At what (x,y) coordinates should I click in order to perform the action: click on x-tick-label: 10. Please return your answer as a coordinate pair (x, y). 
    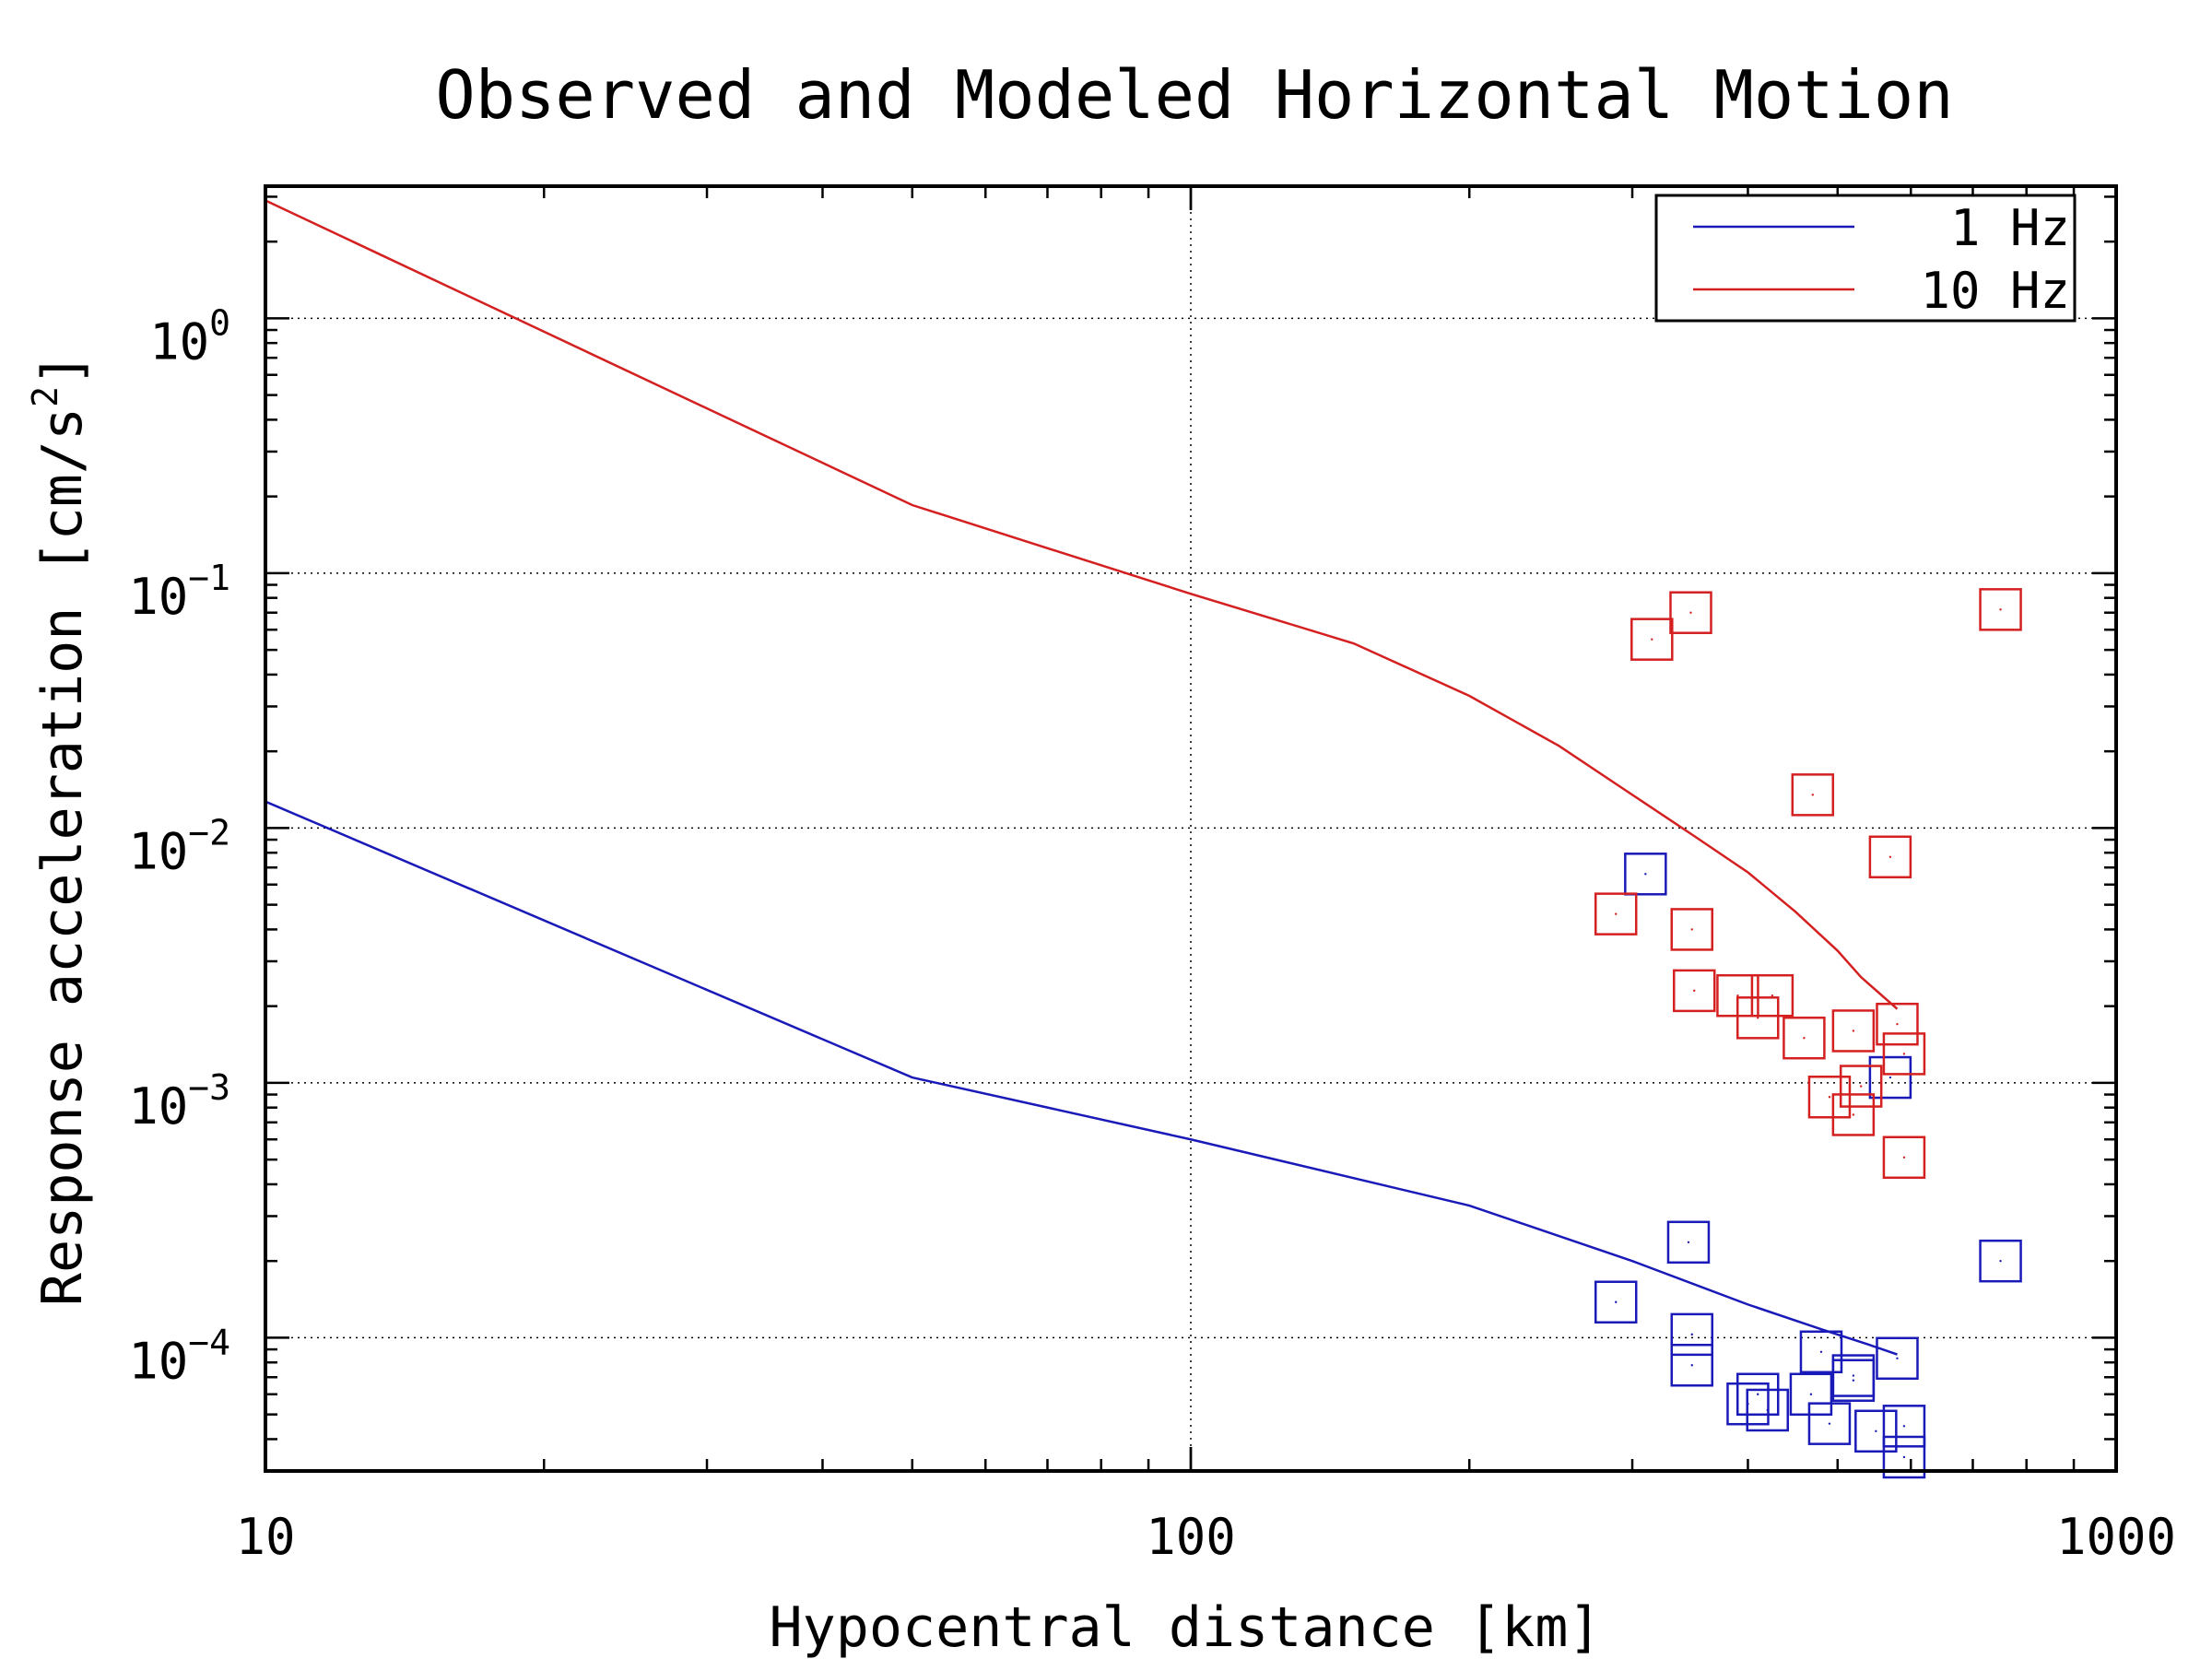
    Looking at the image, I should click on (265, 1537).